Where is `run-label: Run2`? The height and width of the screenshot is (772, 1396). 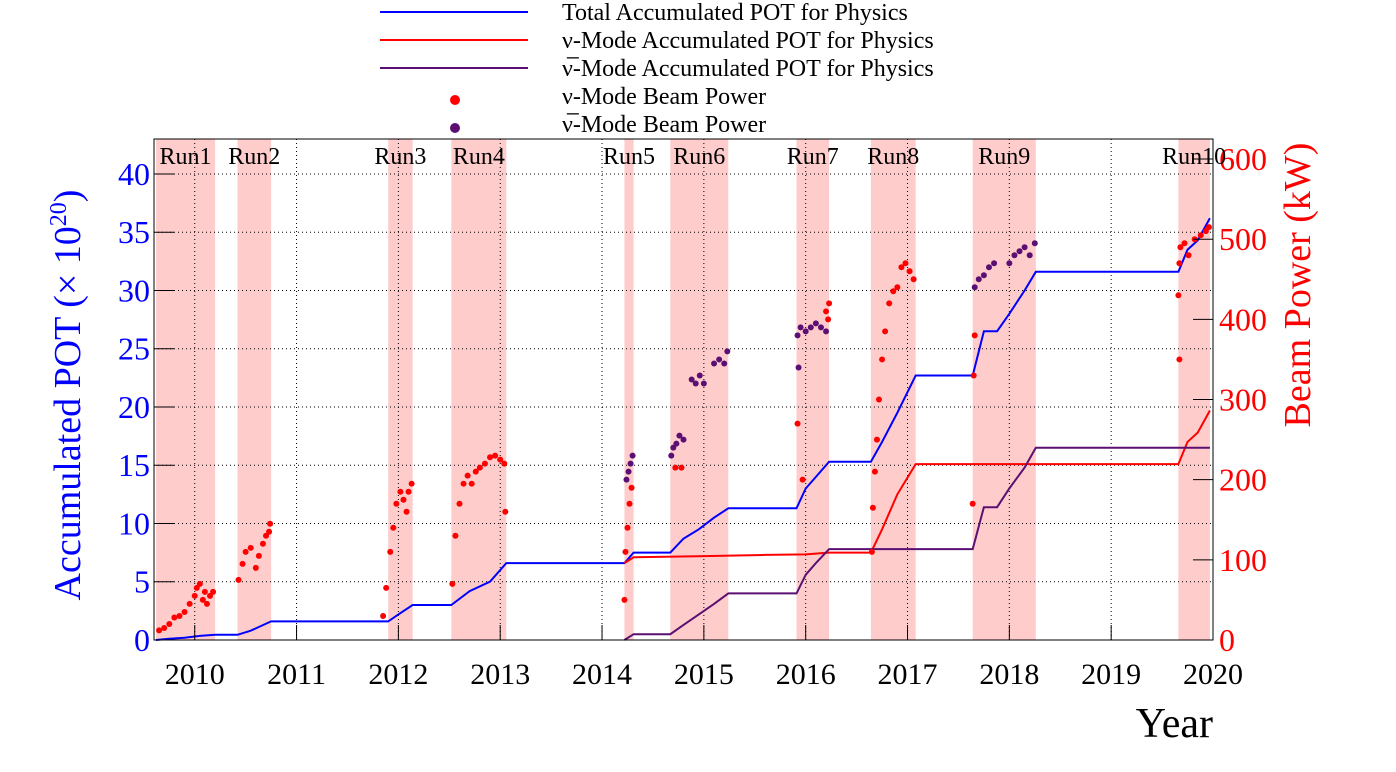 run-label: Run2 is located at coordinates (254, 157).